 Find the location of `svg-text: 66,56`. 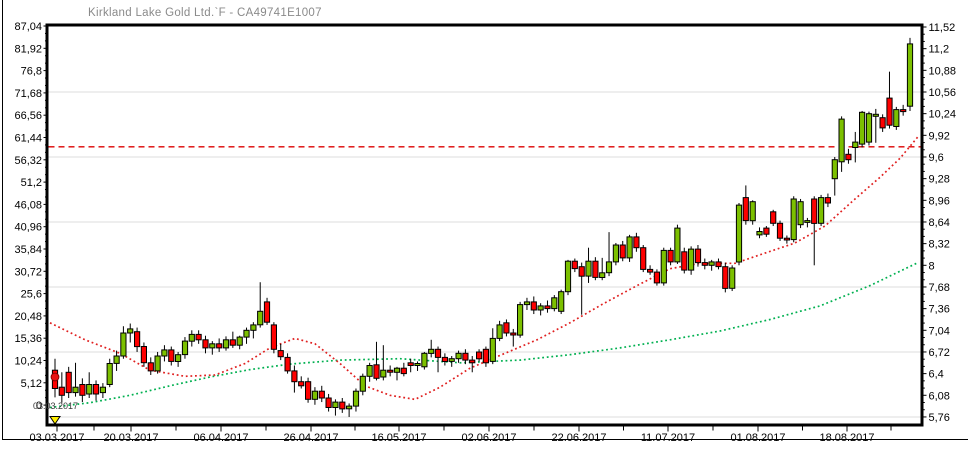

svg-text: 66,56 is located at coordinates (28, 116).